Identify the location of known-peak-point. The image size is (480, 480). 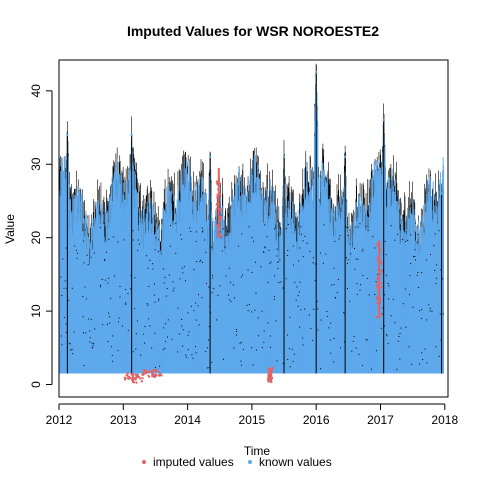
(210, 157).